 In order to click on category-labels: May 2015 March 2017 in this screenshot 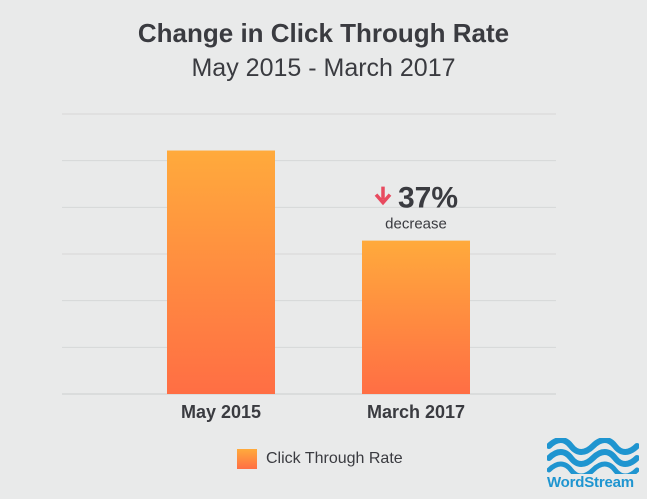, I will do `click(323, 412)`.